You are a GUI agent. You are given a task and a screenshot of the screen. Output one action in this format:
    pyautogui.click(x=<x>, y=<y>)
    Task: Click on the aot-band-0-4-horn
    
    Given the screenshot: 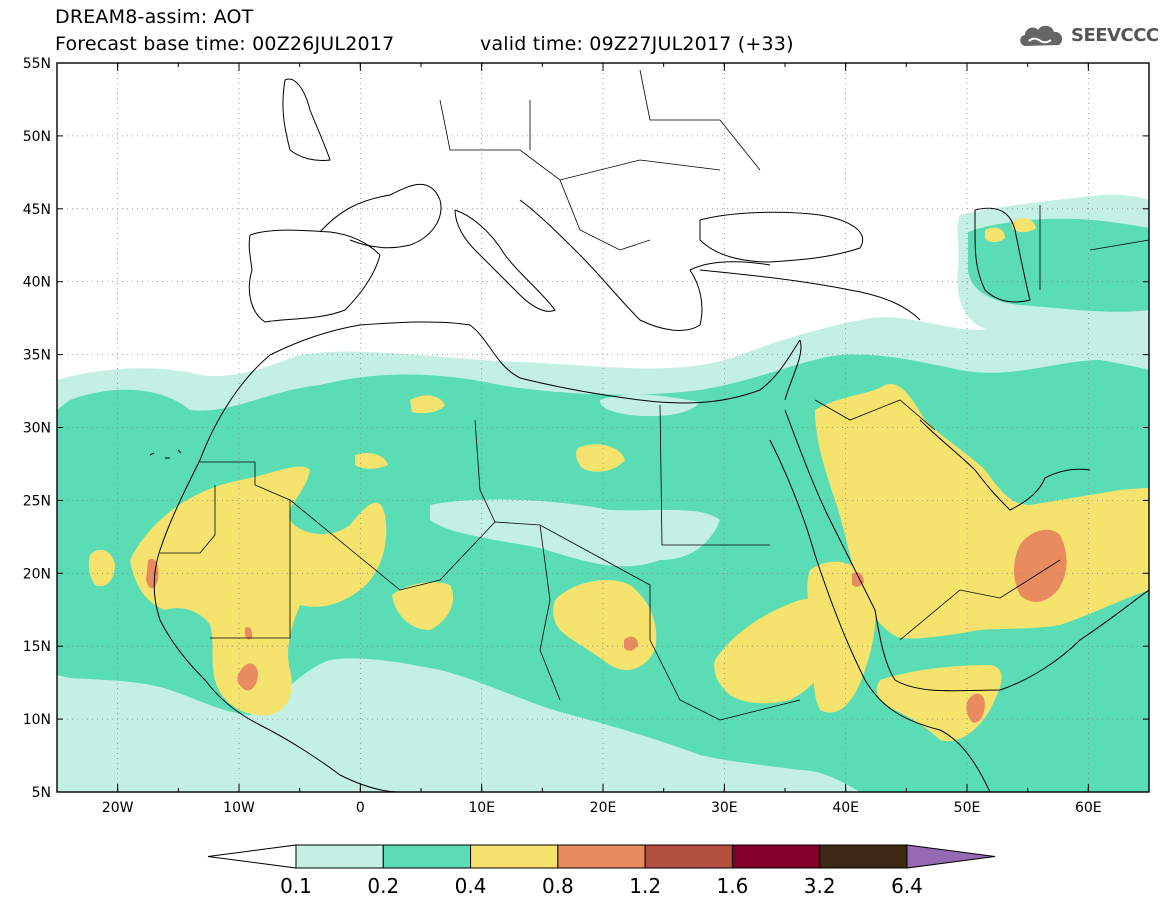 What is the action you would take?
    pyautogui.click(x=939, y=703)
    